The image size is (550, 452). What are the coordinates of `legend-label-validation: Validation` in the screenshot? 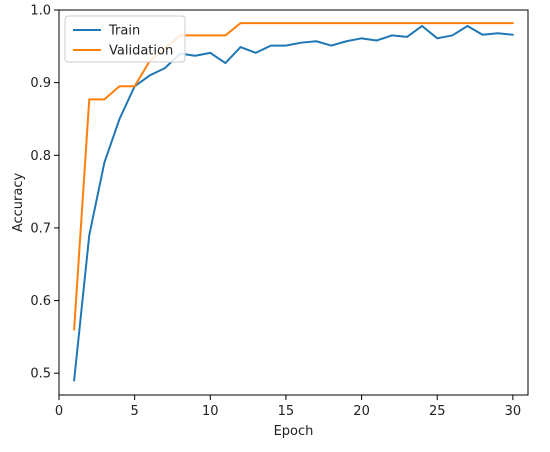 It's located at (141, 51).